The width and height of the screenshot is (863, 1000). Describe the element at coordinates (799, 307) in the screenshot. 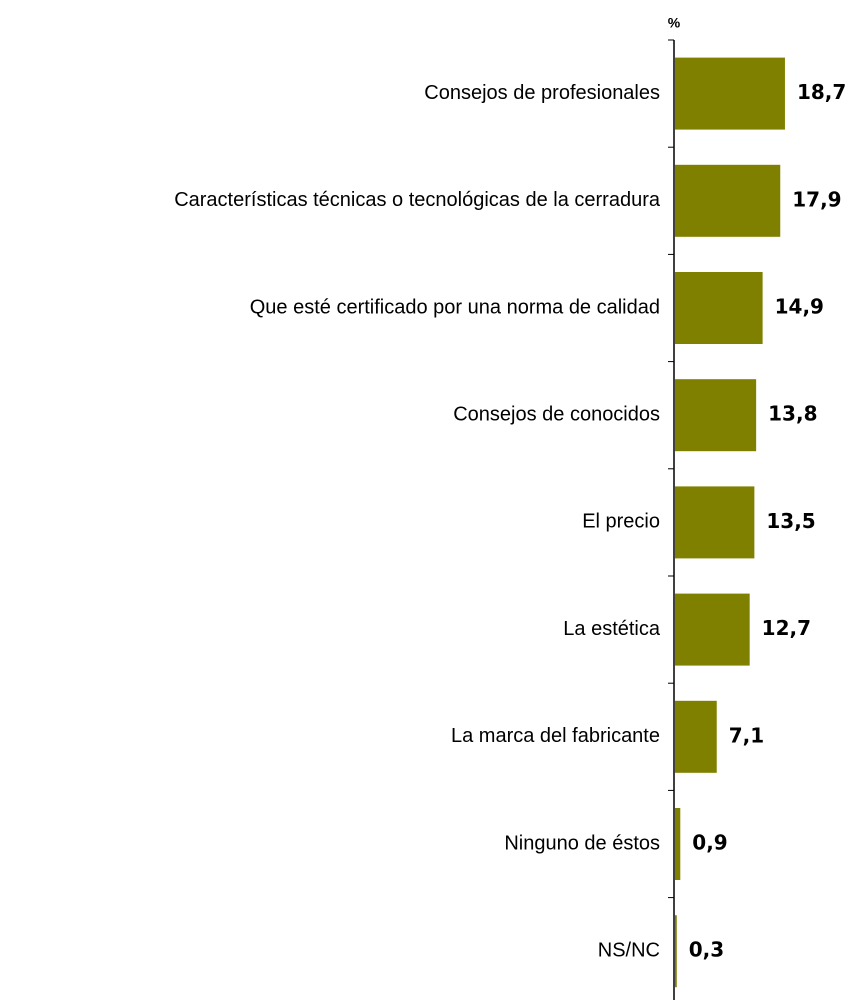

I see `value-label: 14,9` at that location.